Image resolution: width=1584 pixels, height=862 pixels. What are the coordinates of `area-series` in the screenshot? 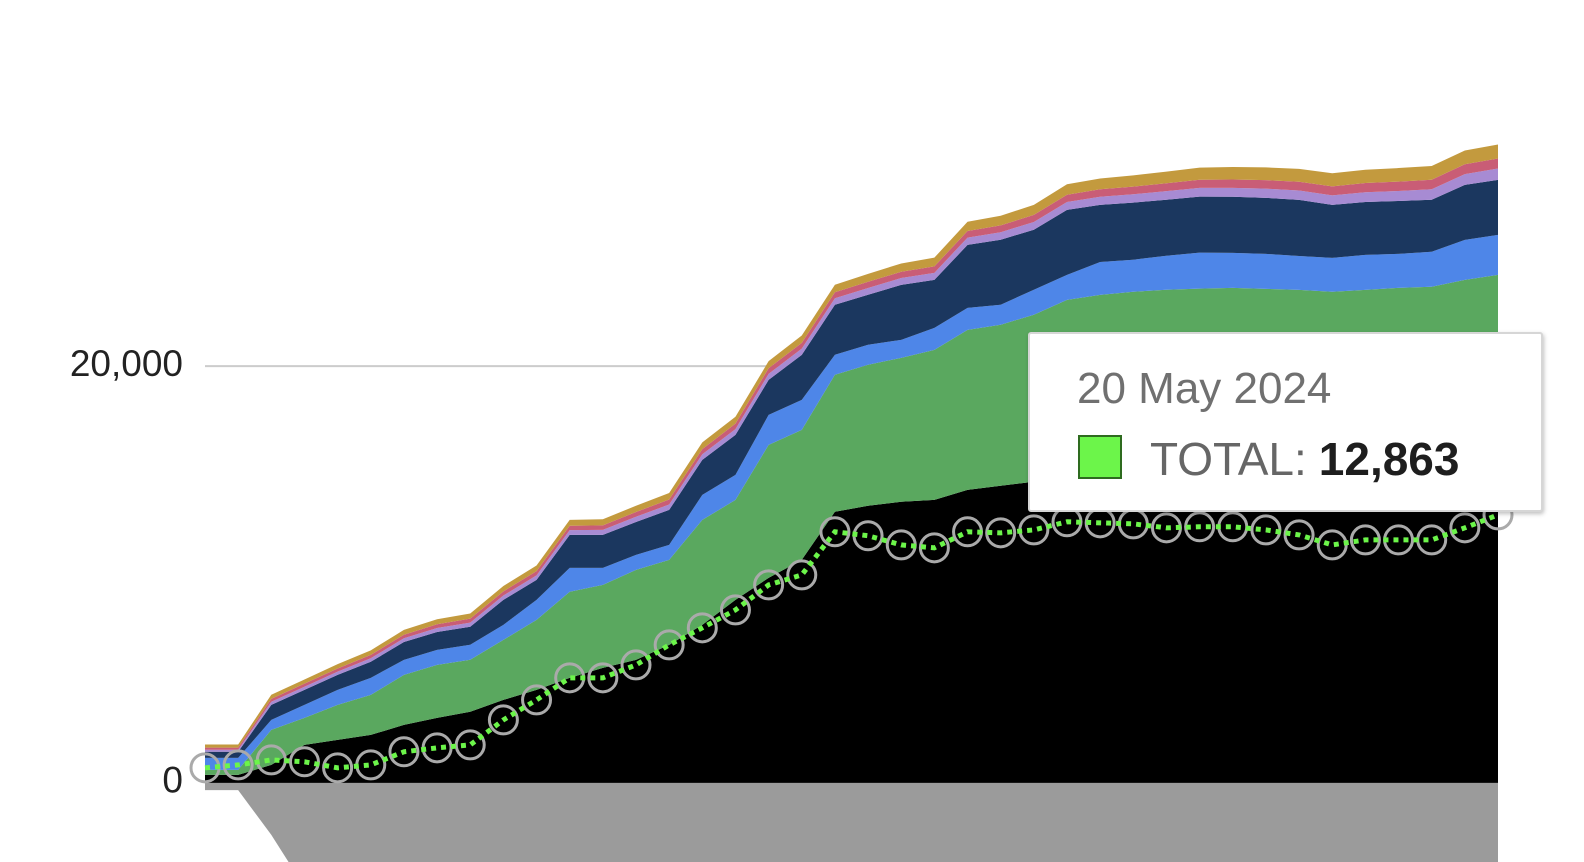 It's located at (851, 822).